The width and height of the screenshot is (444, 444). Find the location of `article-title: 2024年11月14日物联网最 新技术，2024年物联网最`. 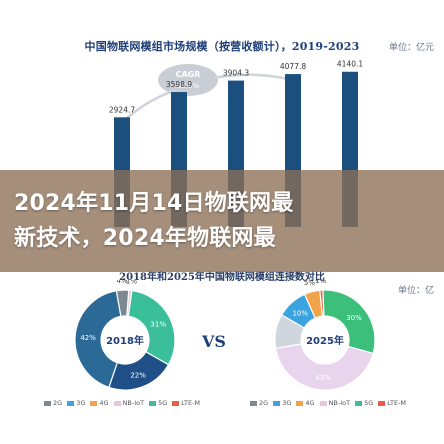

article-title: 2024年11月14日物联网最 新技术，2024年物联网最 is located at coordinates (224, 221).